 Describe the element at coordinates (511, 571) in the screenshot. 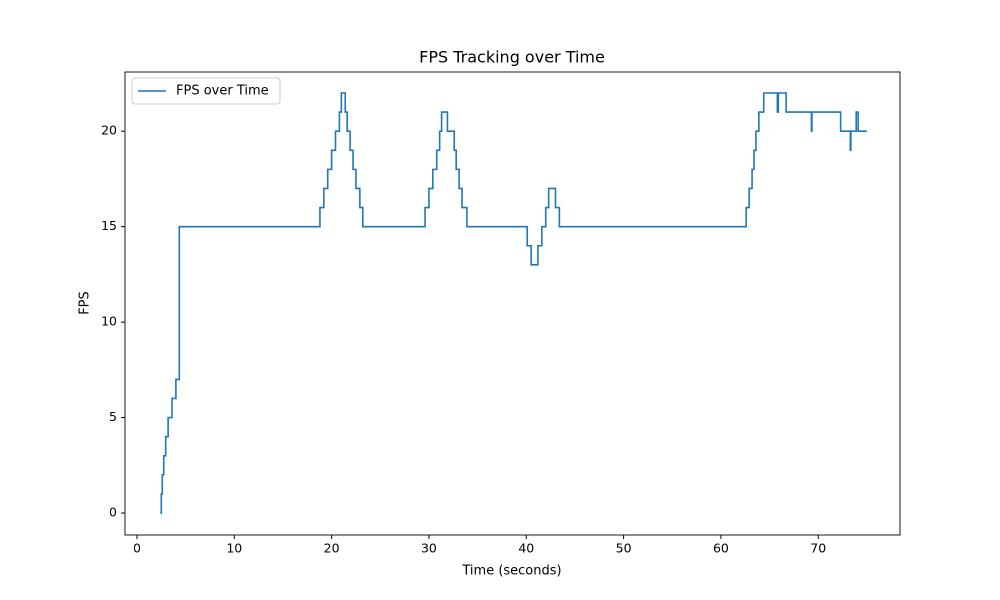

I see `x-axis-label: Time (seconds)` at that location.